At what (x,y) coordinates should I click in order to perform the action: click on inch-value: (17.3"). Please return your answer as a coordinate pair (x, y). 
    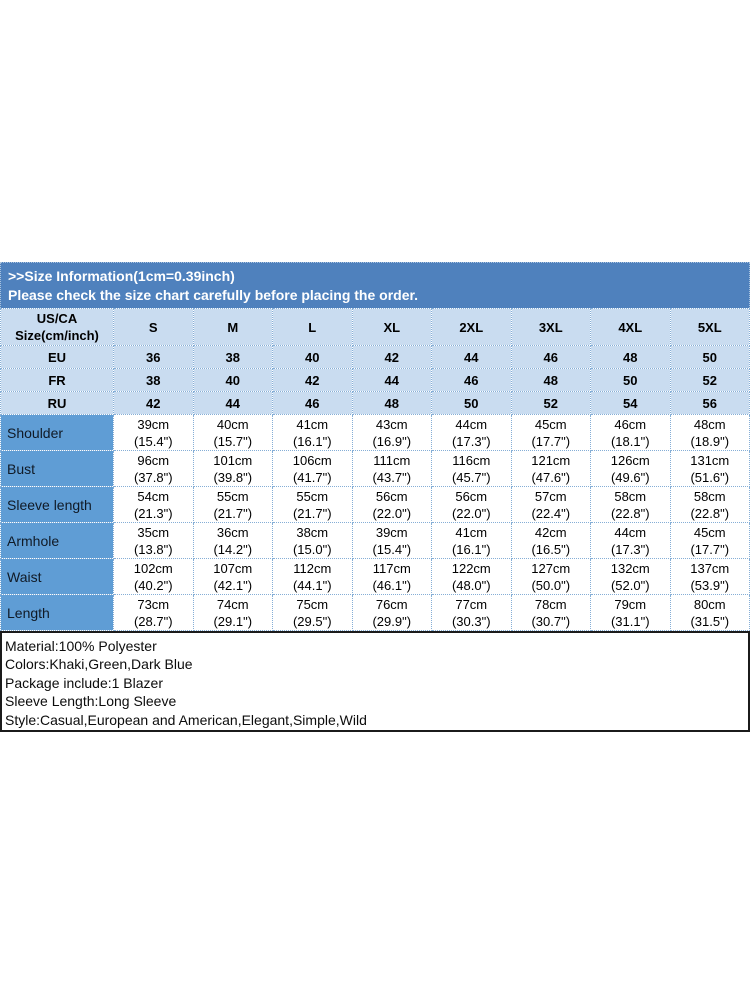
    Looking at the image, I should click on (471, 441).